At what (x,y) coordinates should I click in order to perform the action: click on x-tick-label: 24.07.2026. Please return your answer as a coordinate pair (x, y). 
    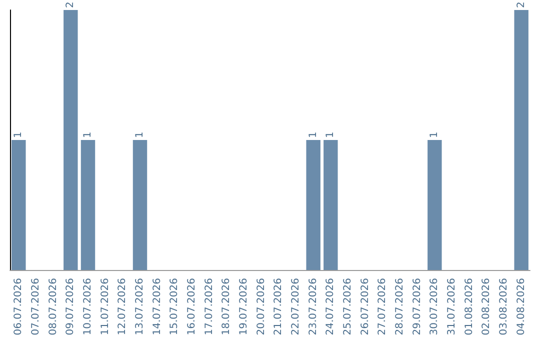
    Looking at the image, I should click on (330, 307).